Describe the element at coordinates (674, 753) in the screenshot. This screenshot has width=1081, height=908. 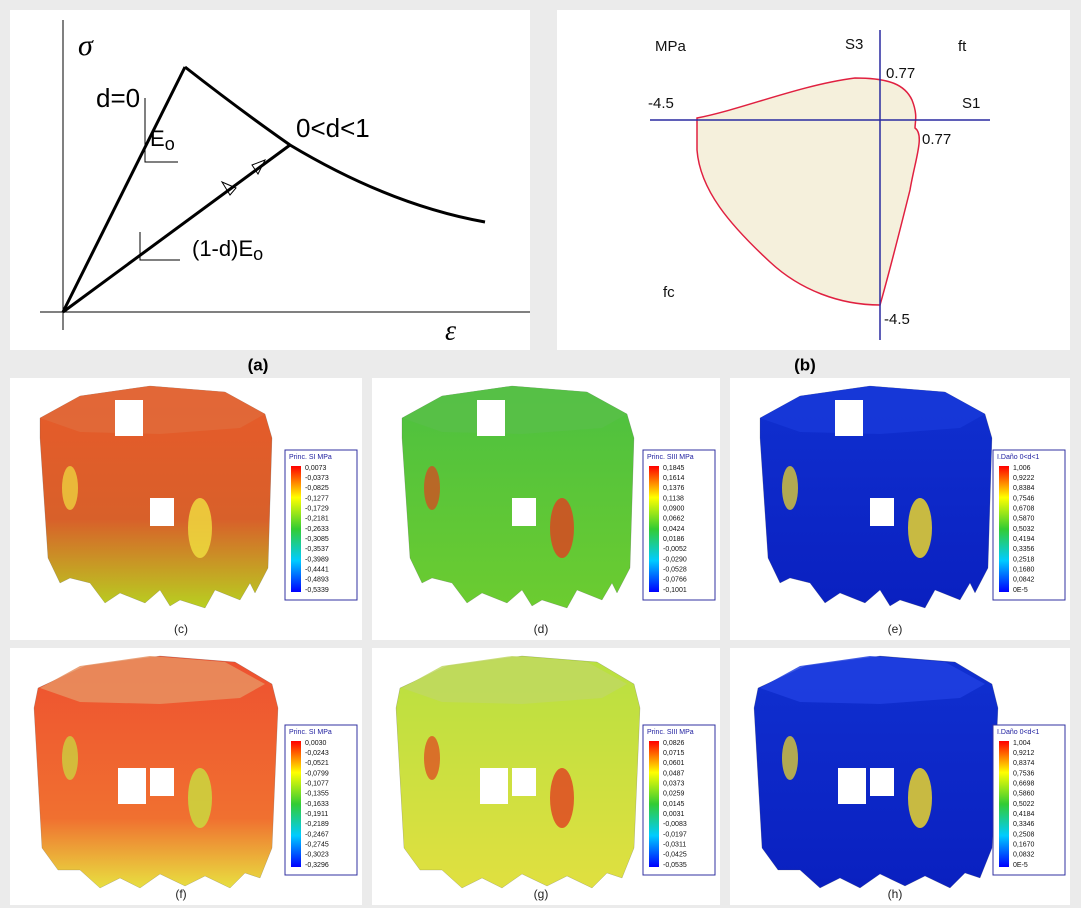
I see `legend-value: 0,0715` at that location.